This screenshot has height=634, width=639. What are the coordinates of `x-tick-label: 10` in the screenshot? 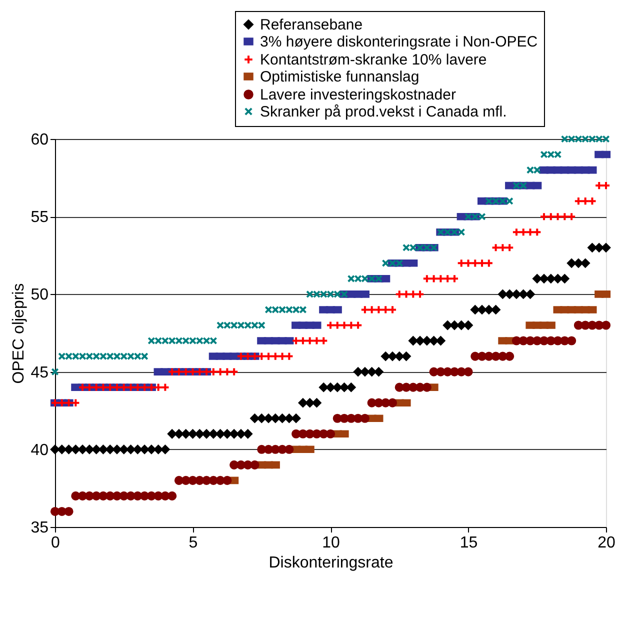 It's located at (331, 543).